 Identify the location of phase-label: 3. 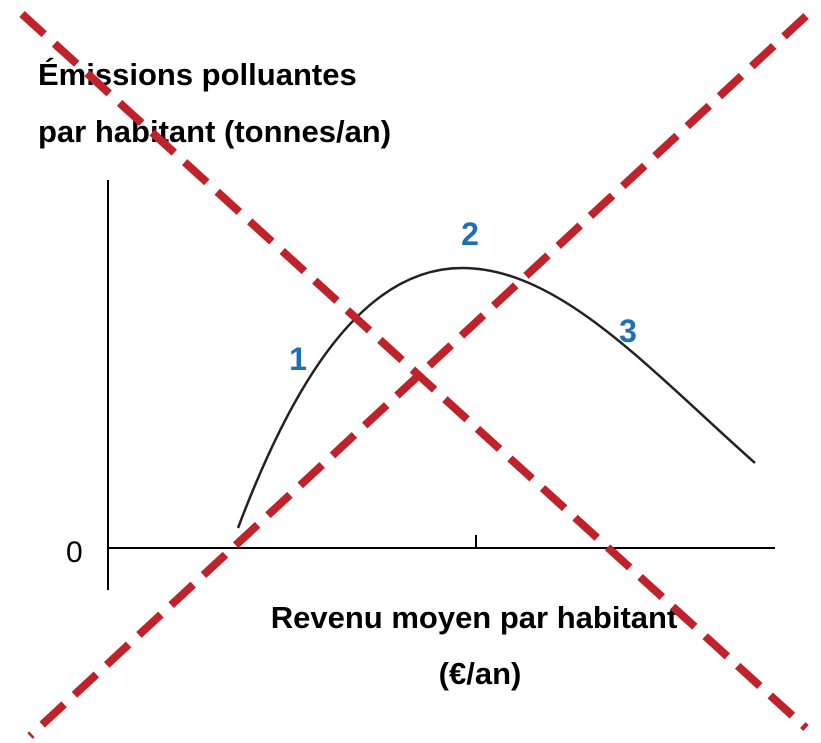
(628, 331).